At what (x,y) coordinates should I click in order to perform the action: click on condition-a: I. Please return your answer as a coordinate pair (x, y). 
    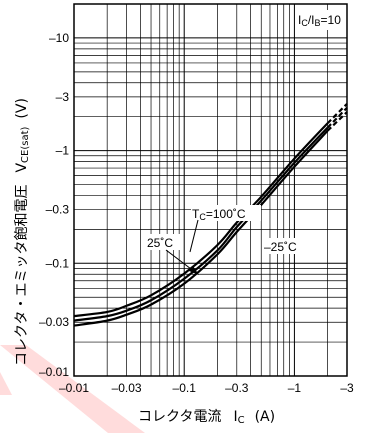
    Looking at the image, I should click on (299, 20).